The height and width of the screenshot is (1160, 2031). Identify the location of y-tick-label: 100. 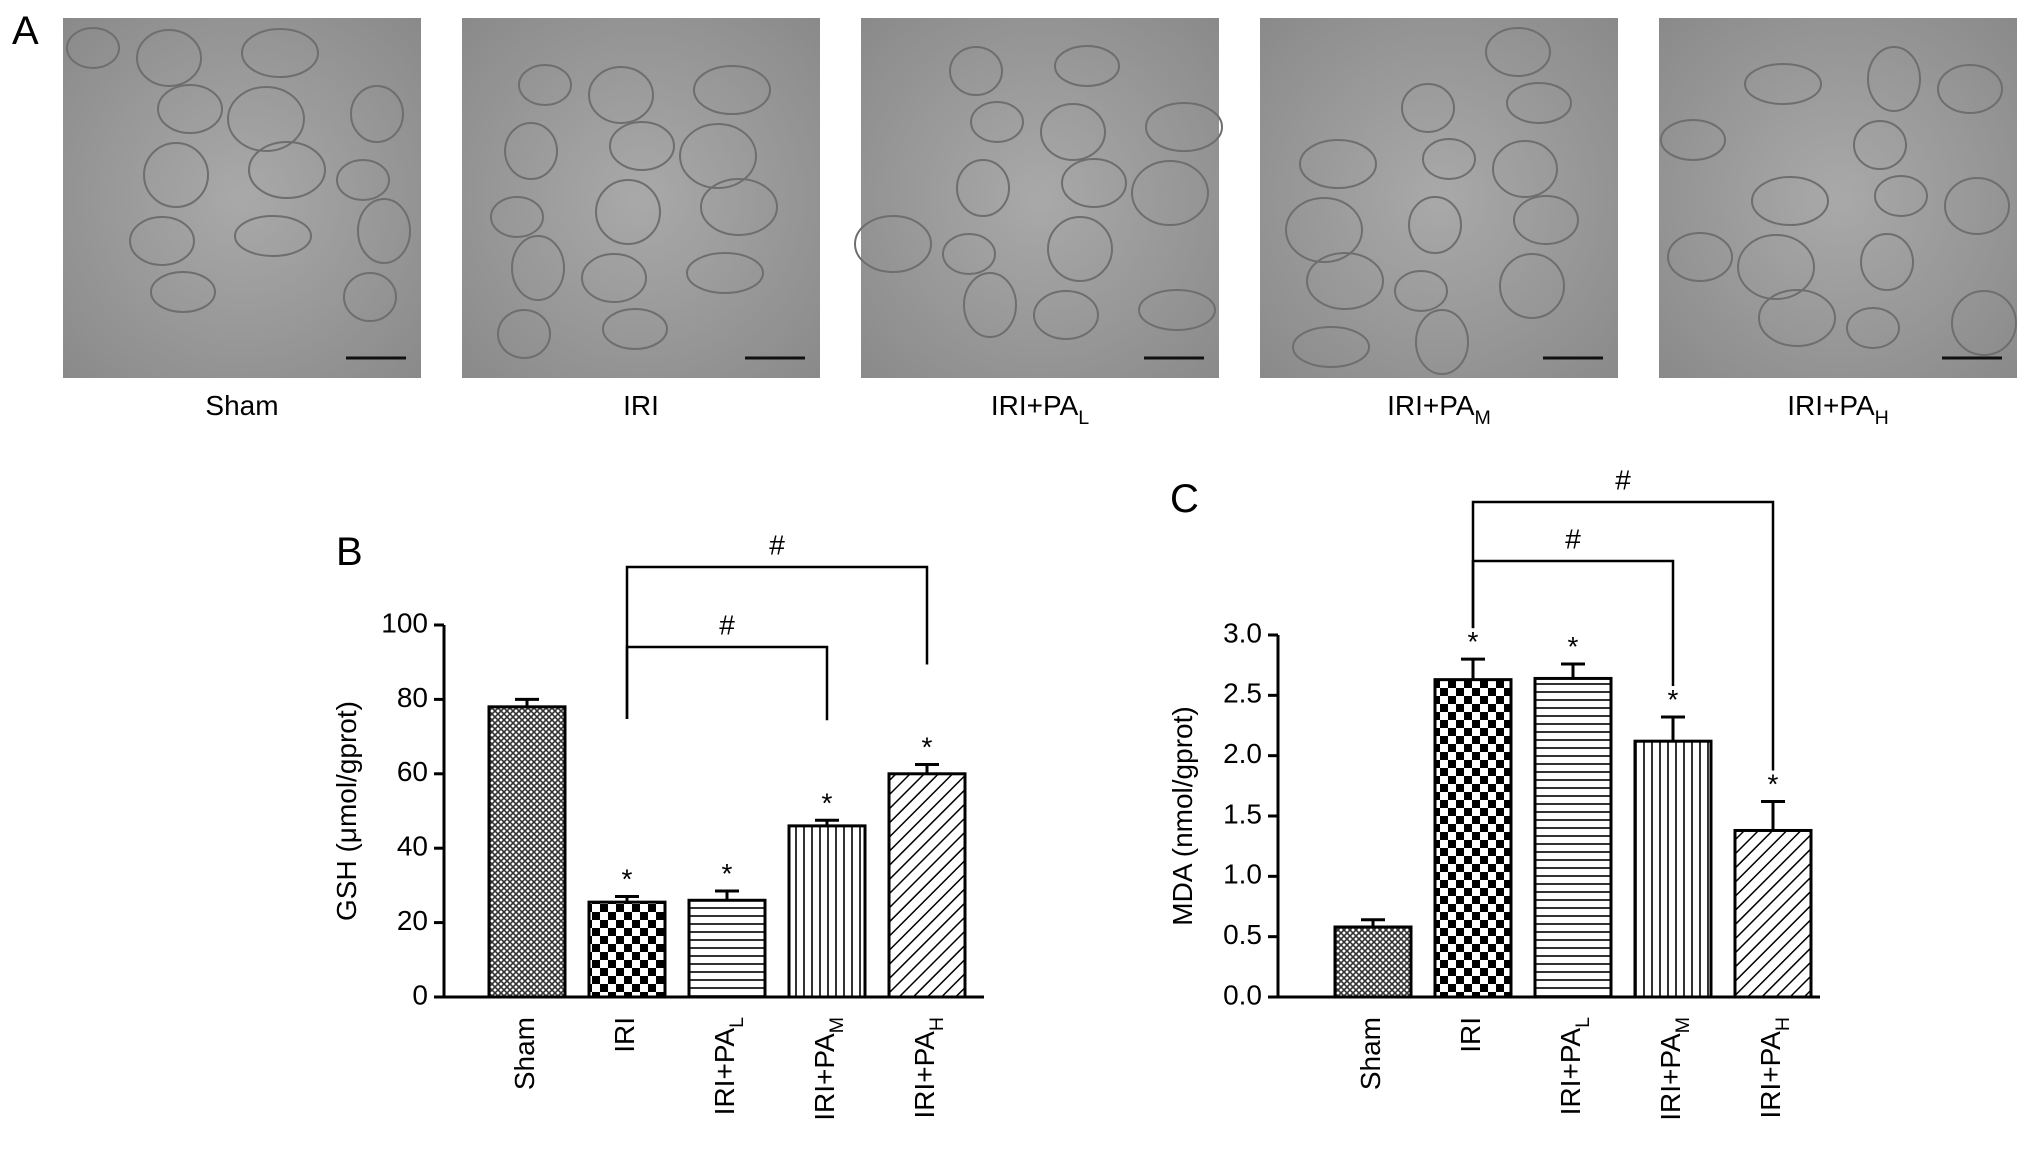
(404, 622).